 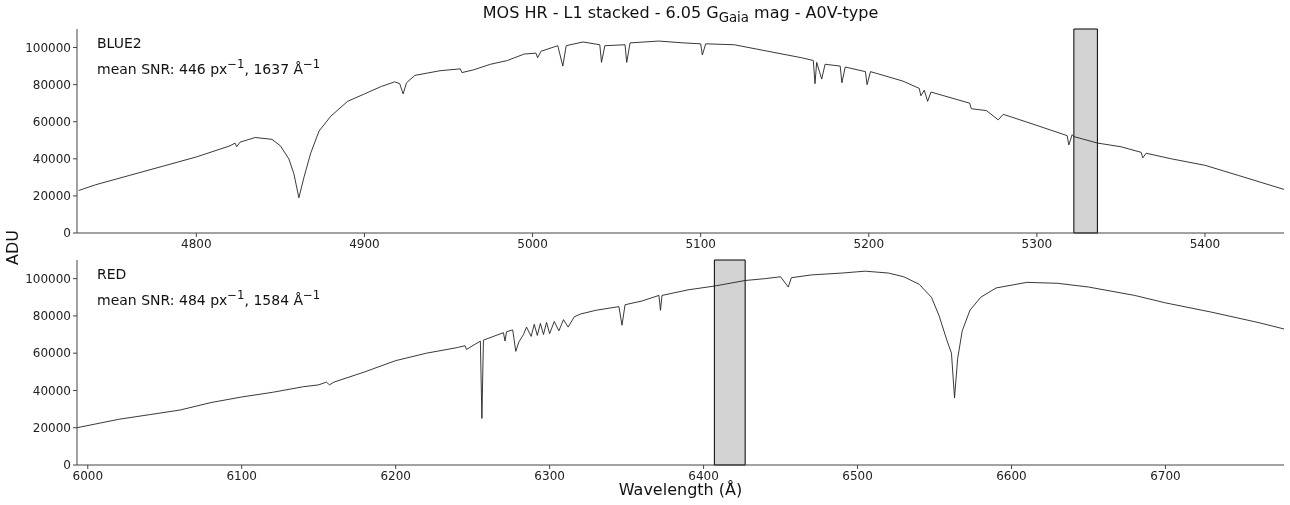 What do you see at coordinates (395, 475) in the screenshot?
I see `x-tick-label: 6200` at bounding box center [395, 475].